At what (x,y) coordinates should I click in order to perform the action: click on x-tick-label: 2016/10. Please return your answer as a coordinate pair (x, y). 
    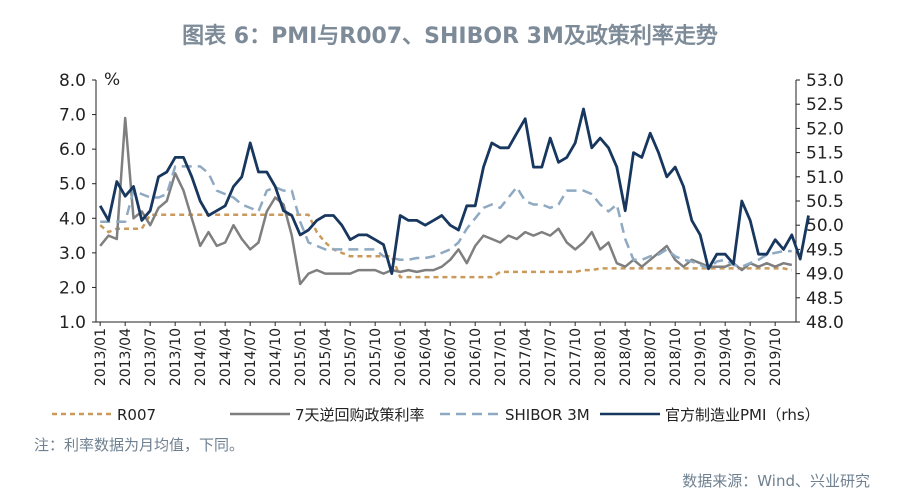
    Looking at the image, I should click on (476, 357).